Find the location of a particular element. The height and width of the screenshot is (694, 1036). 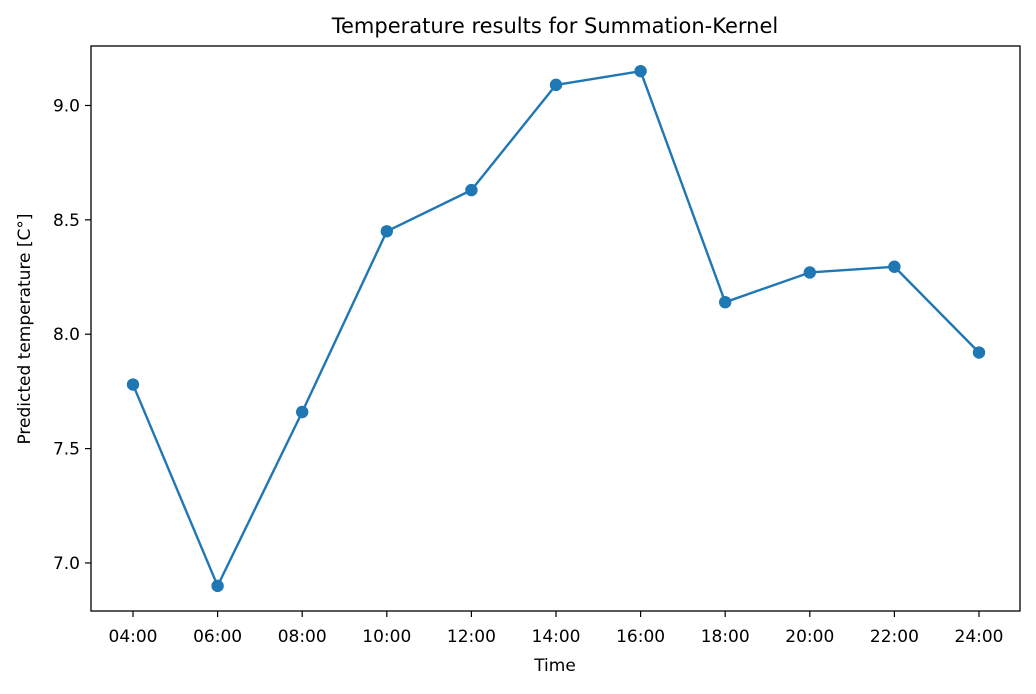

x-tick-label: 06:00 is located at coordinates (217, 637).